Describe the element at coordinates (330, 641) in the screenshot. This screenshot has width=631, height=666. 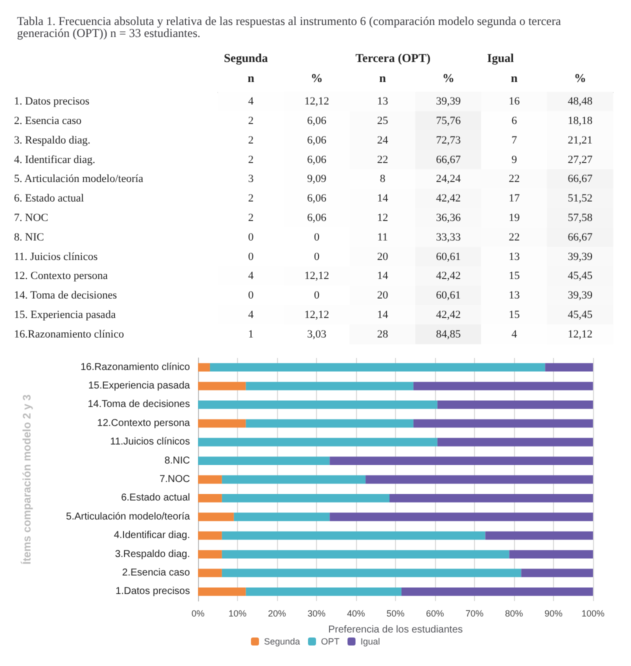
I see `legend-label: OPT` at that location.